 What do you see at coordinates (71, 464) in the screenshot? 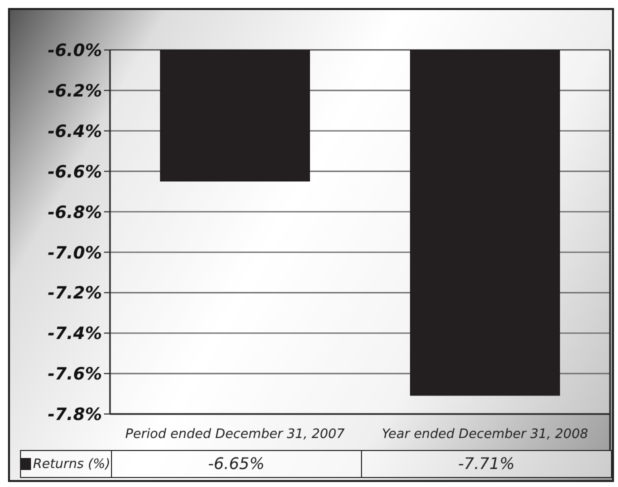
I see `legend-label: Returns (%)` at bounding box center [71, 464].